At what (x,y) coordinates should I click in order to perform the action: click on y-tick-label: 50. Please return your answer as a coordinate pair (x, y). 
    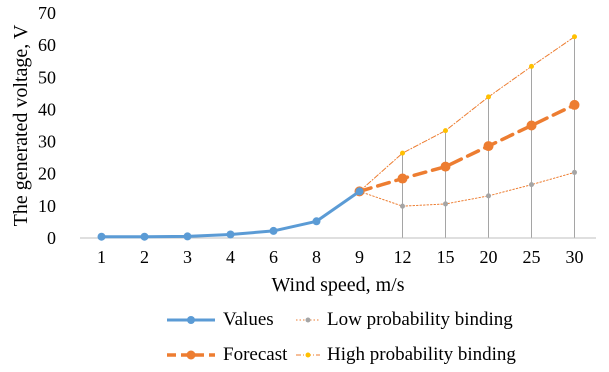
    Looking at the image, I should click on (47, 77).